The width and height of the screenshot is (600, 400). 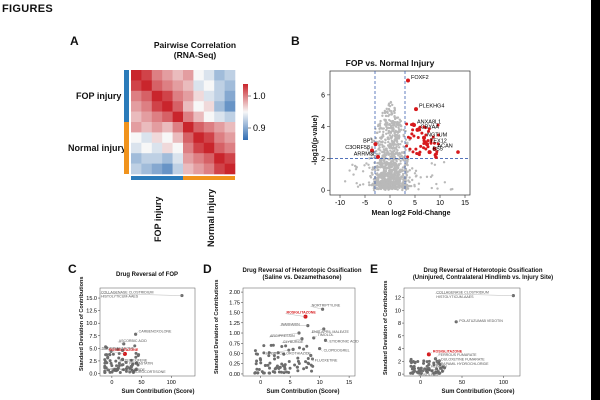 What do you see at coordinates (142, 383) in the screenshot?
I see `x-tick-label: 50` at bounding box center [142, 383].